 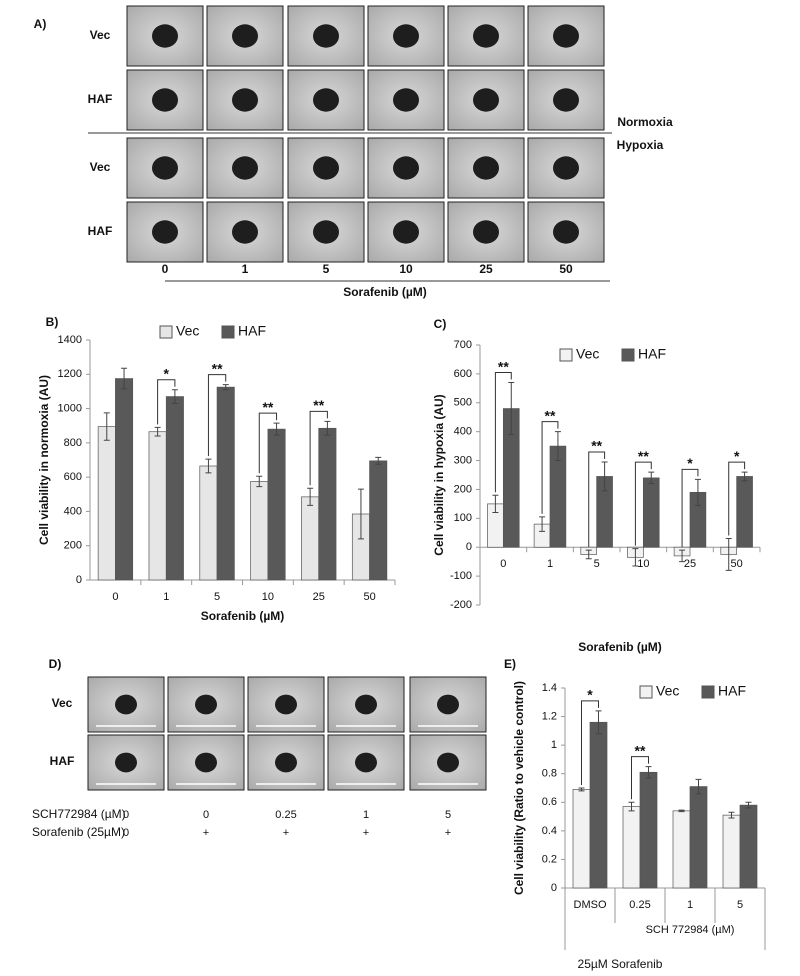 I want to click on y-tick-label: 800, so click(x=73, y=443).